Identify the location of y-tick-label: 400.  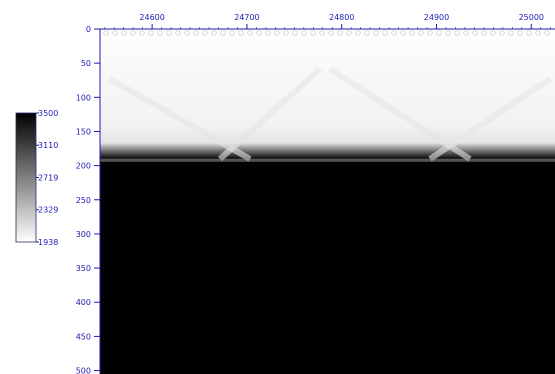
(83, 302).